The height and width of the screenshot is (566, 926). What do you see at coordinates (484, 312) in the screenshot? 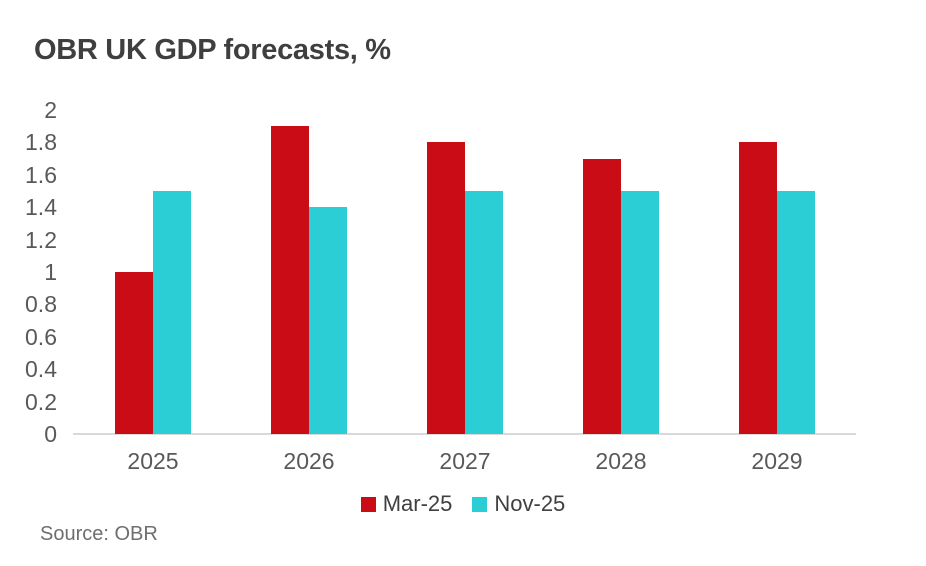
I see `bar-nov-25-2027` at bounding box center [484, 312].